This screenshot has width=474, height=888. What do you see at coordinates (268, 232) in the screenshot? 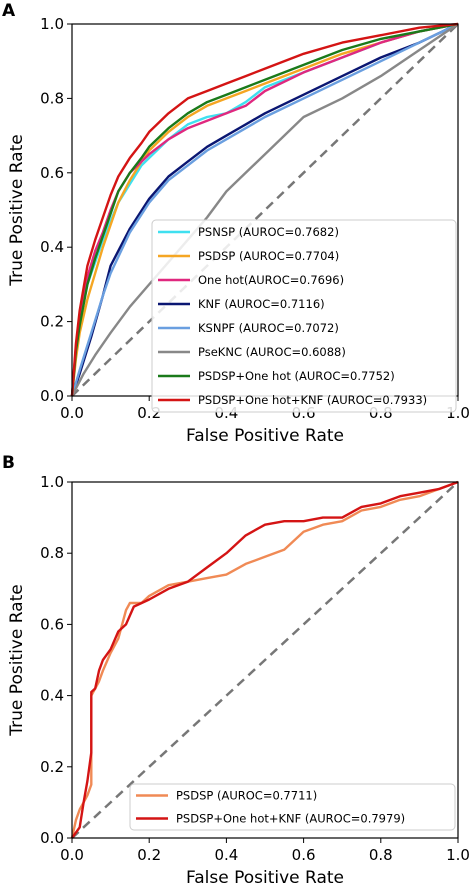
I see `legend-label-0: PSNSP (AUROC=0.7682)` at bounding box center [268, 232].